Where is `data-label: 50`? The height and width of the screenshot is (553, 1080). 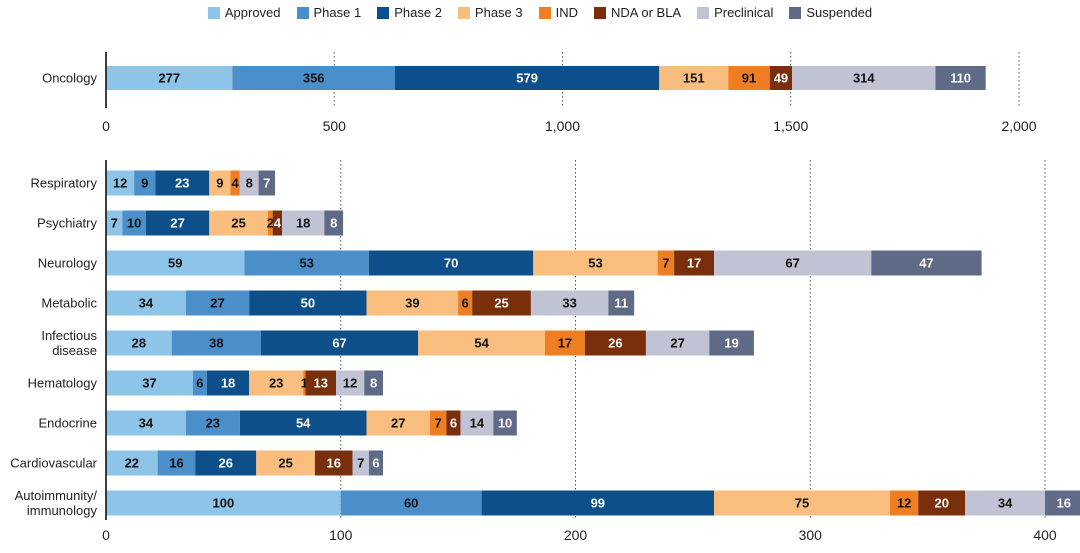 data-label: 50 is located at coordinates (308, 303).